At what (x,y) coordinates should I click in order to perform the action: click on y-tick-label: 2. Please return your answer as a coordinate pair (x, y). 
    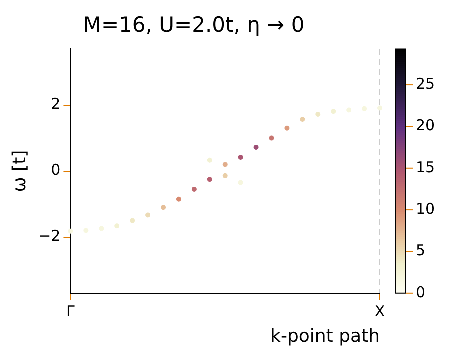
    Looking at the image, I should click on (56, 104).